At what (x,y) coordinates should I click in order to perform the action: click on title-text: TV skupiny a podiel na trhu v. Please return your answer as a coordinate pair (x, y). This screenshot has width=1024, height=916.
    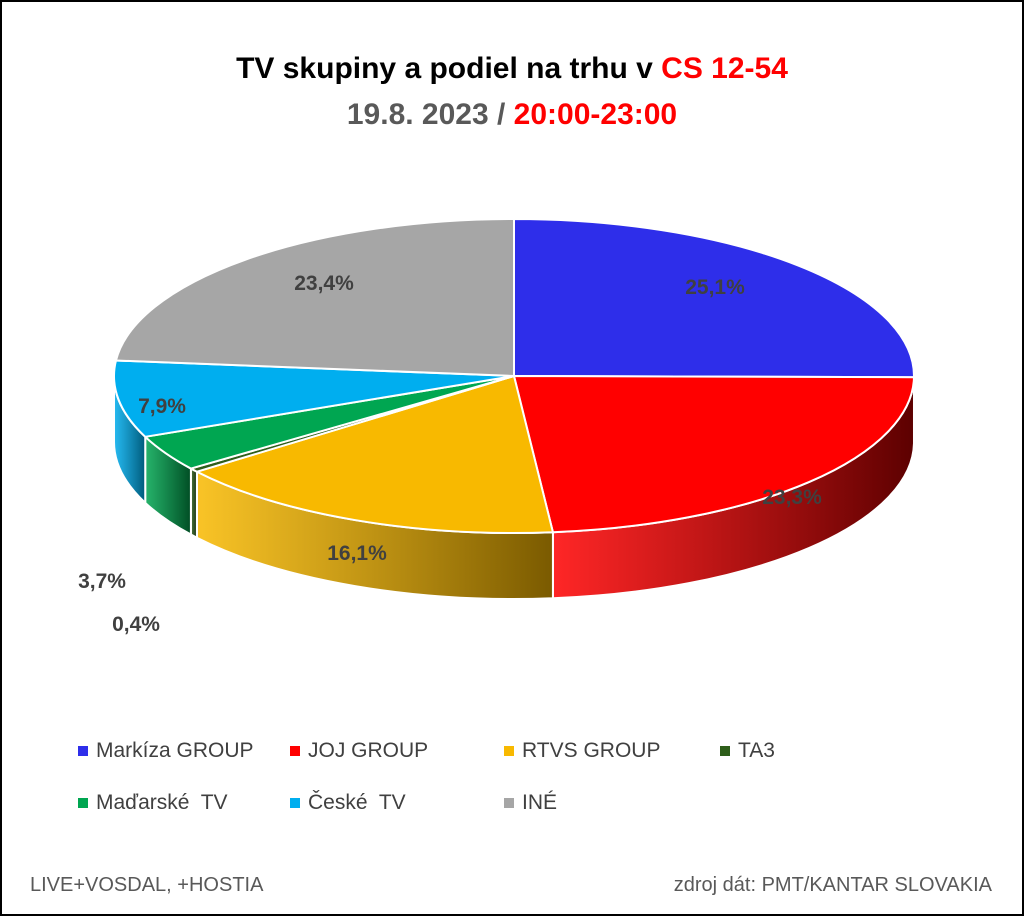
    Looking at the image, I should click on (449, 68).